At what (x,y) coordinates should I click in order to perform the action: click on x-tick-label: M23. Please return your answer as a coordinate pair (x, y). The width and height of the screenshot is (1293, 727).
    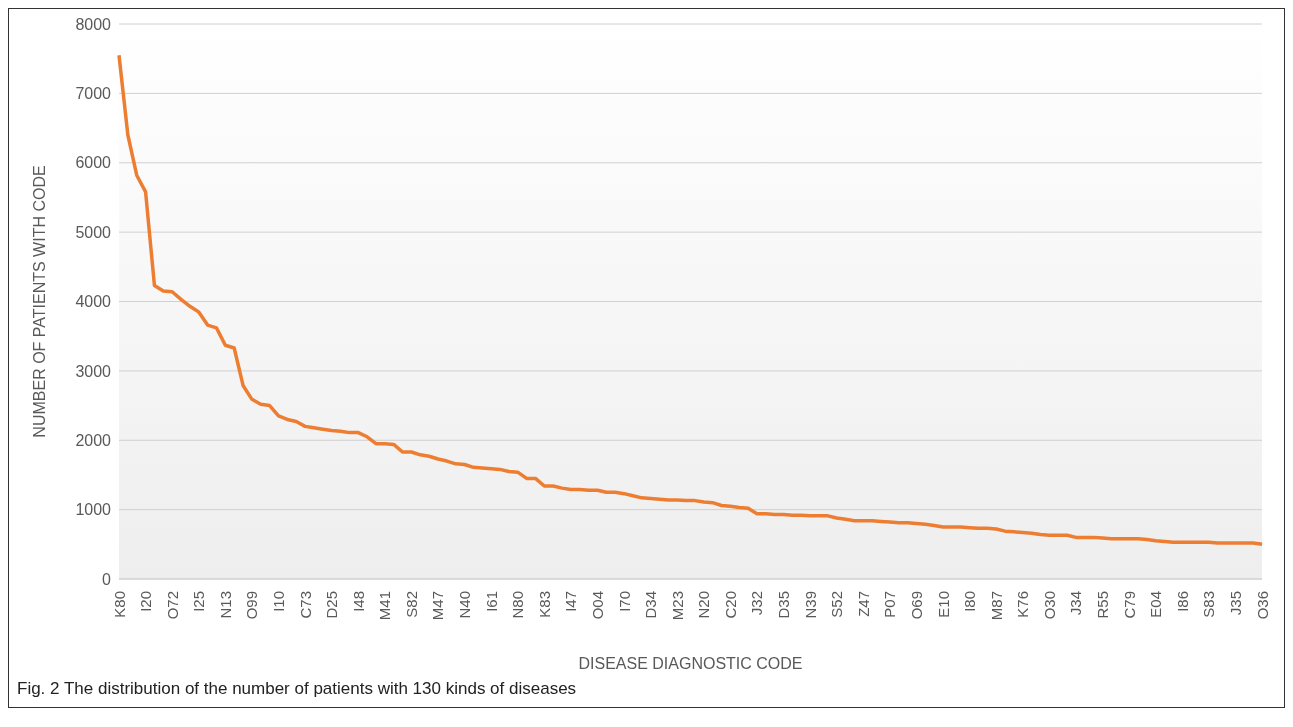
    Looking at the image, I should click on (677, 606).